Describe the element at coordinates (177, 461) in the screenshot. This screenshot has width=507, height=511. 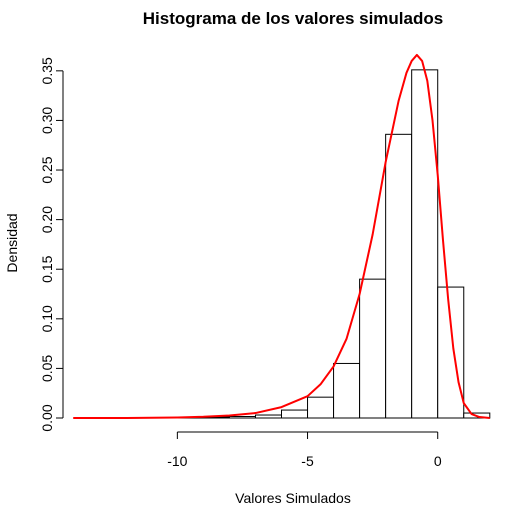
I see `x-tick-label-0: -10` at that location.